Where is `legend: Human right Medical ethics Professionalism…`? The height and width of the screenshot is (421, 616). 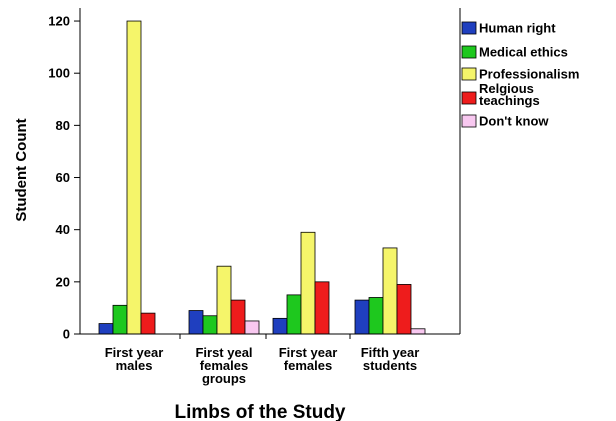 legend: Human right Medical ethics Professionalism… is located at coordinates (520, 75).